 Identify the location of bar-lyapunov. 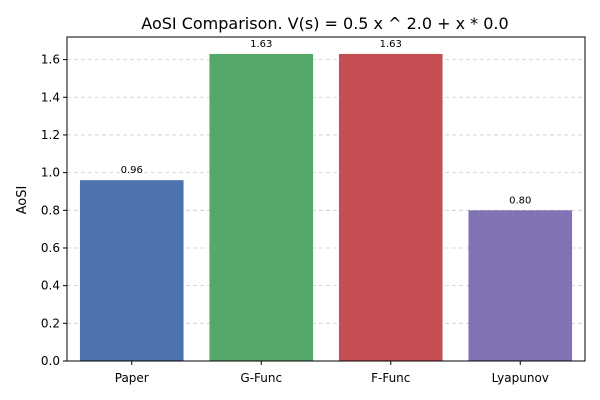
(520, 285).